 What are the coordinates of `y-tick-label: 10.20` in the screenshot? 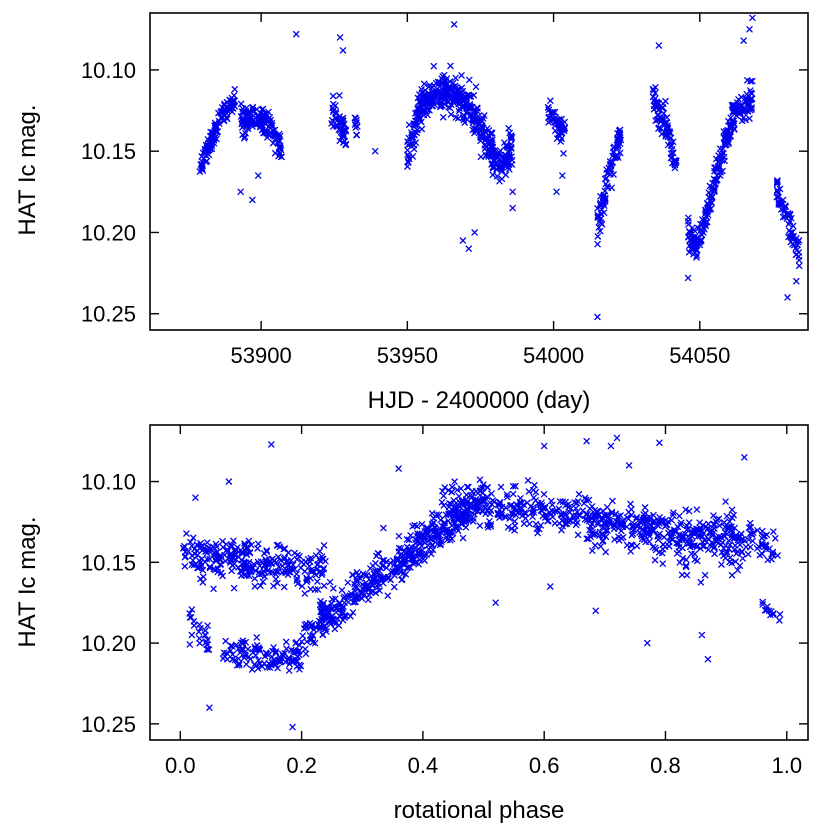 It's located at (108, 643).